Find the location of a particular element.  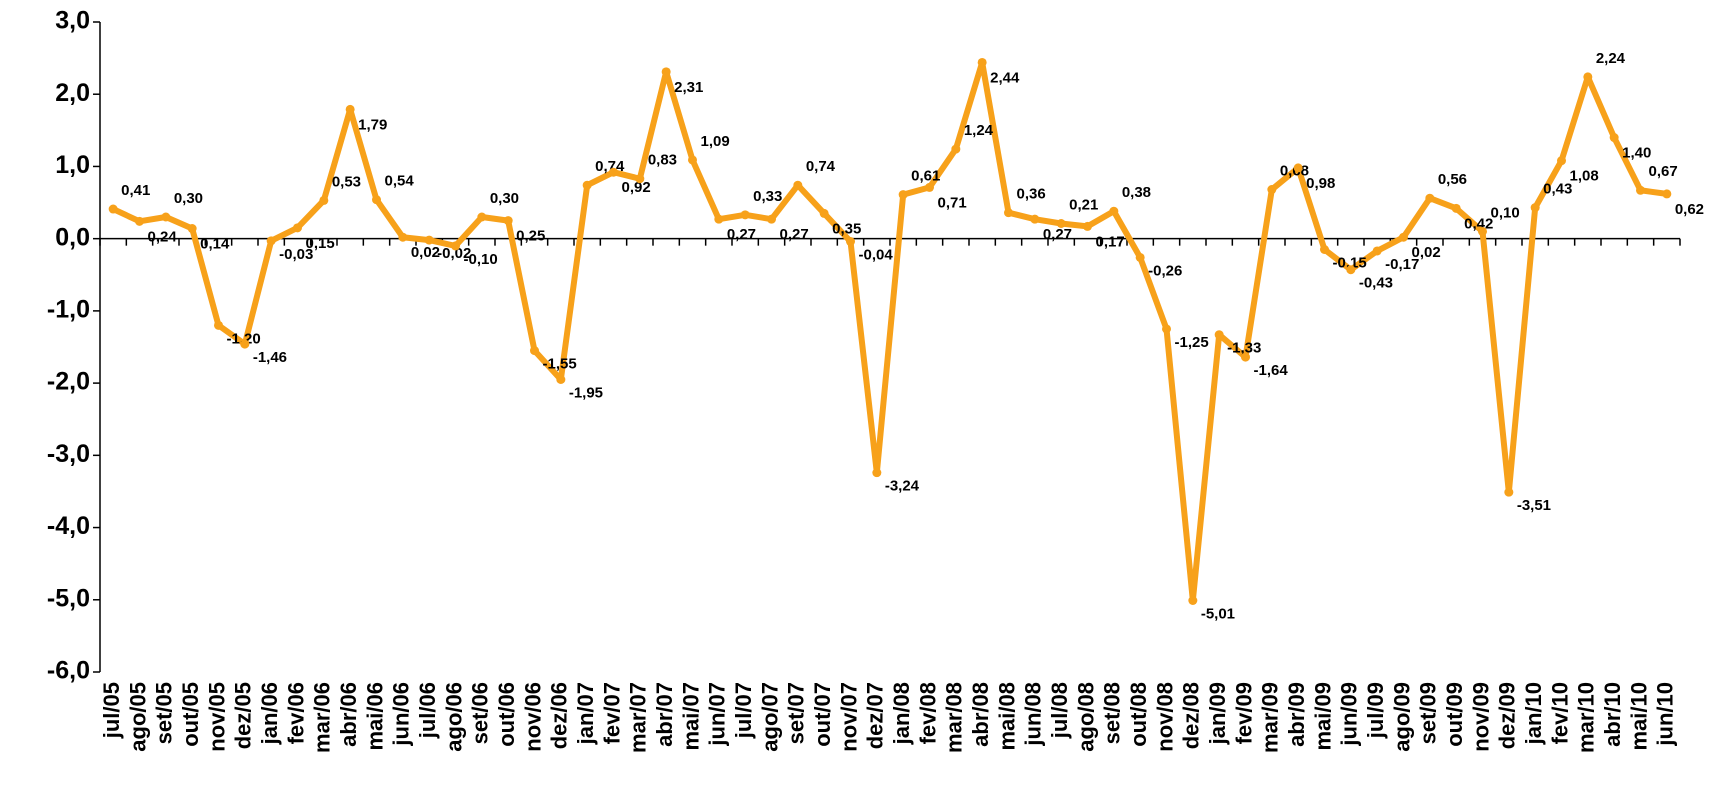

value-label: 0,02 is located at coordinates (1426, 252).